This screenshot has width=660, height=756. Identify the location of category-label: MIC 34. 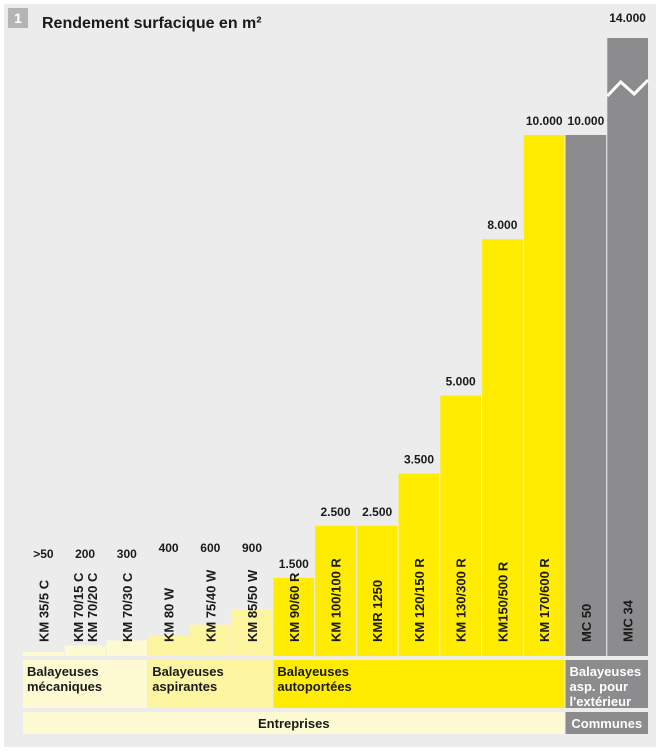
(628, 620).